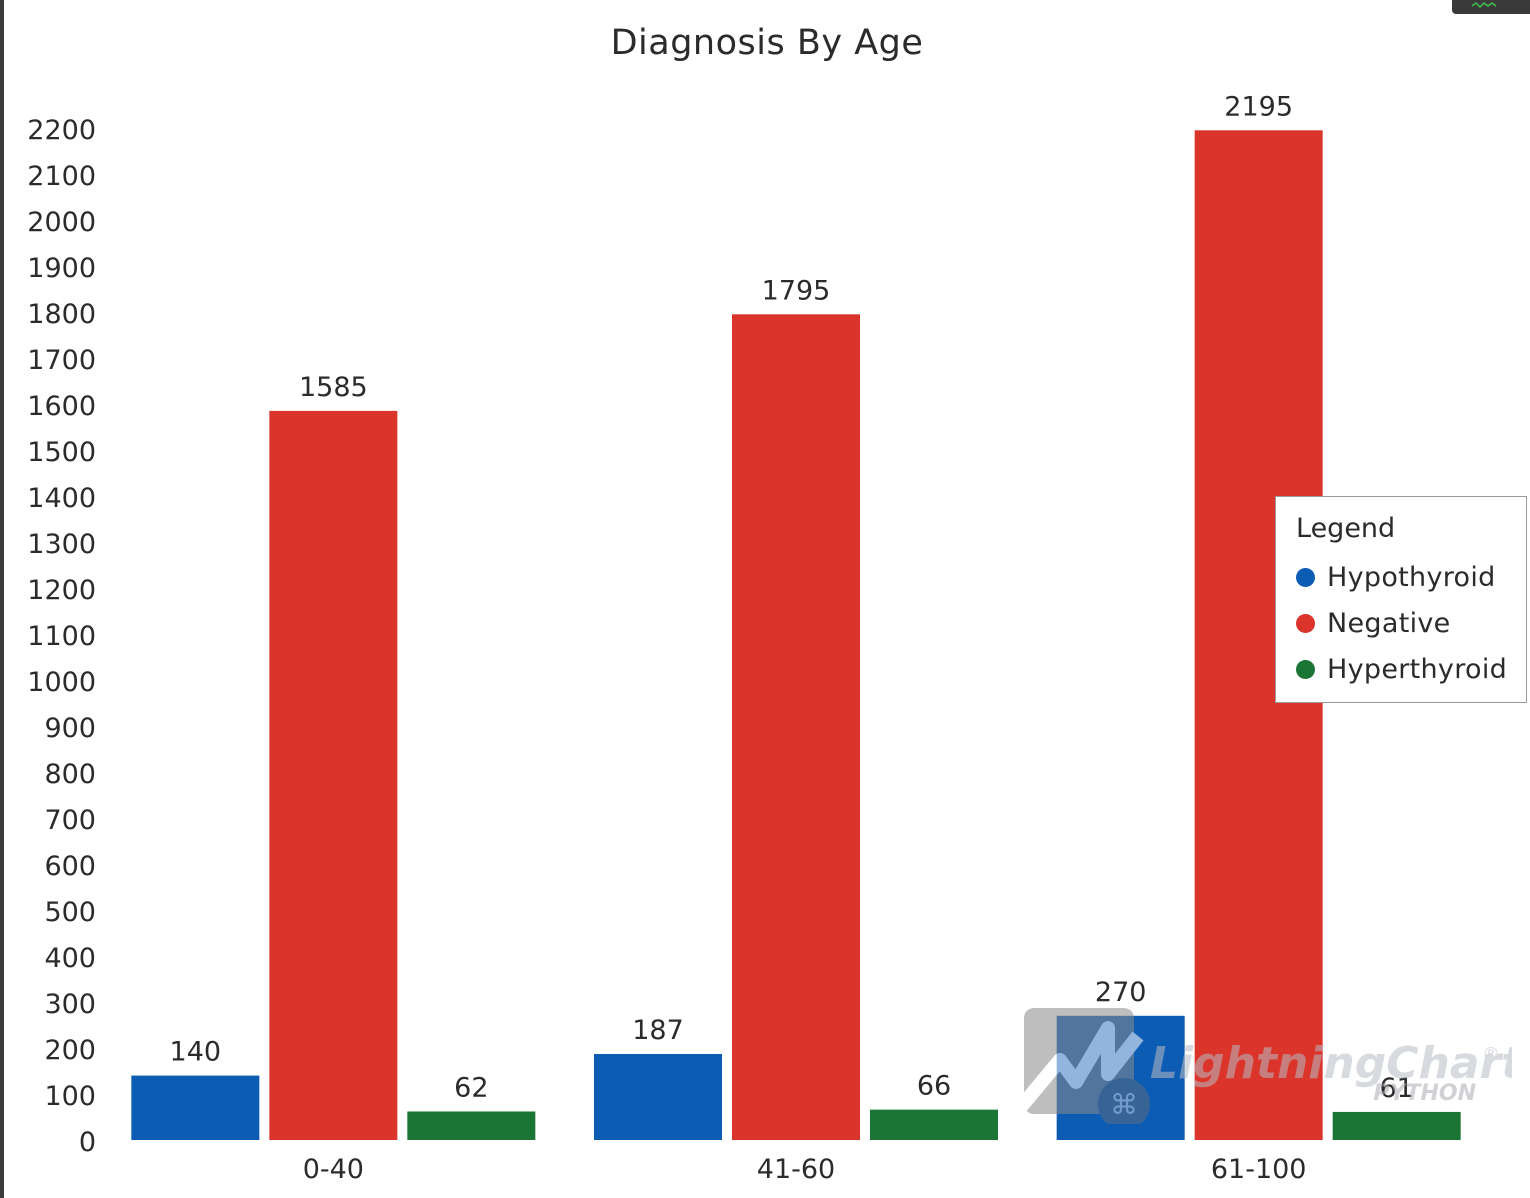 The height and width of the screenshot is (1198, 1530). I want to click on sparkline-icon, so click(1484, 5).